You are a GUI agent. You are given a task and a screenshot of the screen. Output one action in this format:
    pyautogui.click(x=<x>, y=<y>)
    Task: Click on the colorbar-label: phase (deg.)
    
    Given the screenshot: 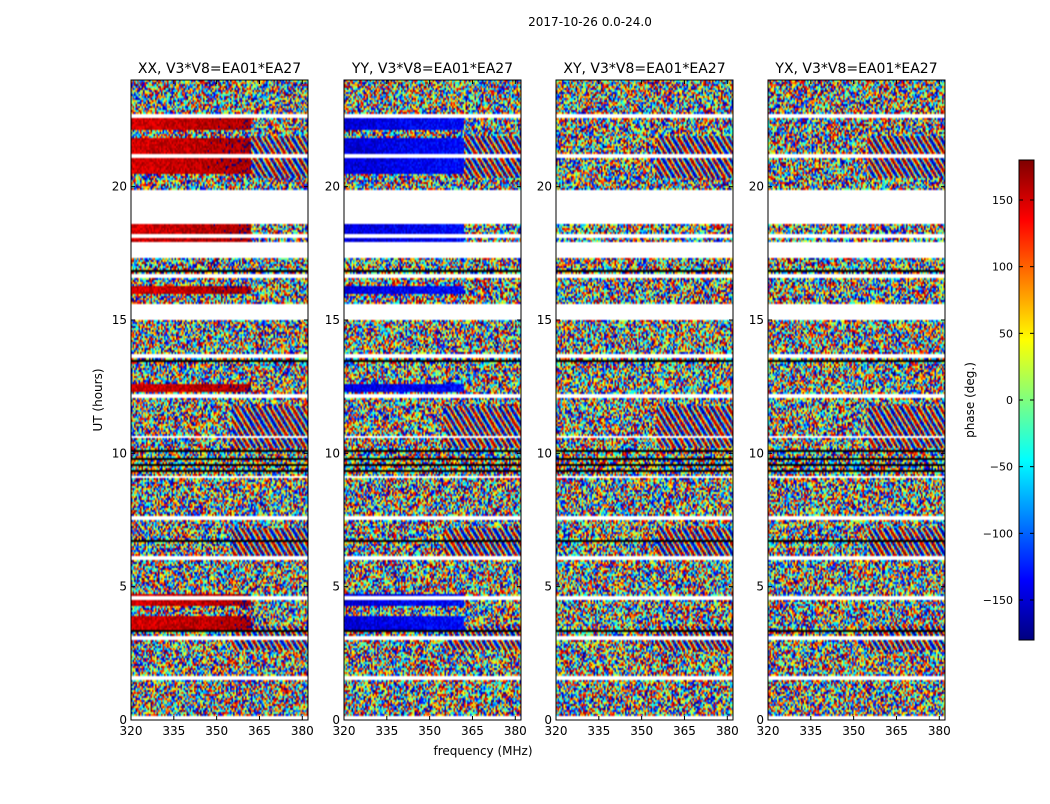 What is the action you would take?
    pyautogui.click(x=970, y=400)
    